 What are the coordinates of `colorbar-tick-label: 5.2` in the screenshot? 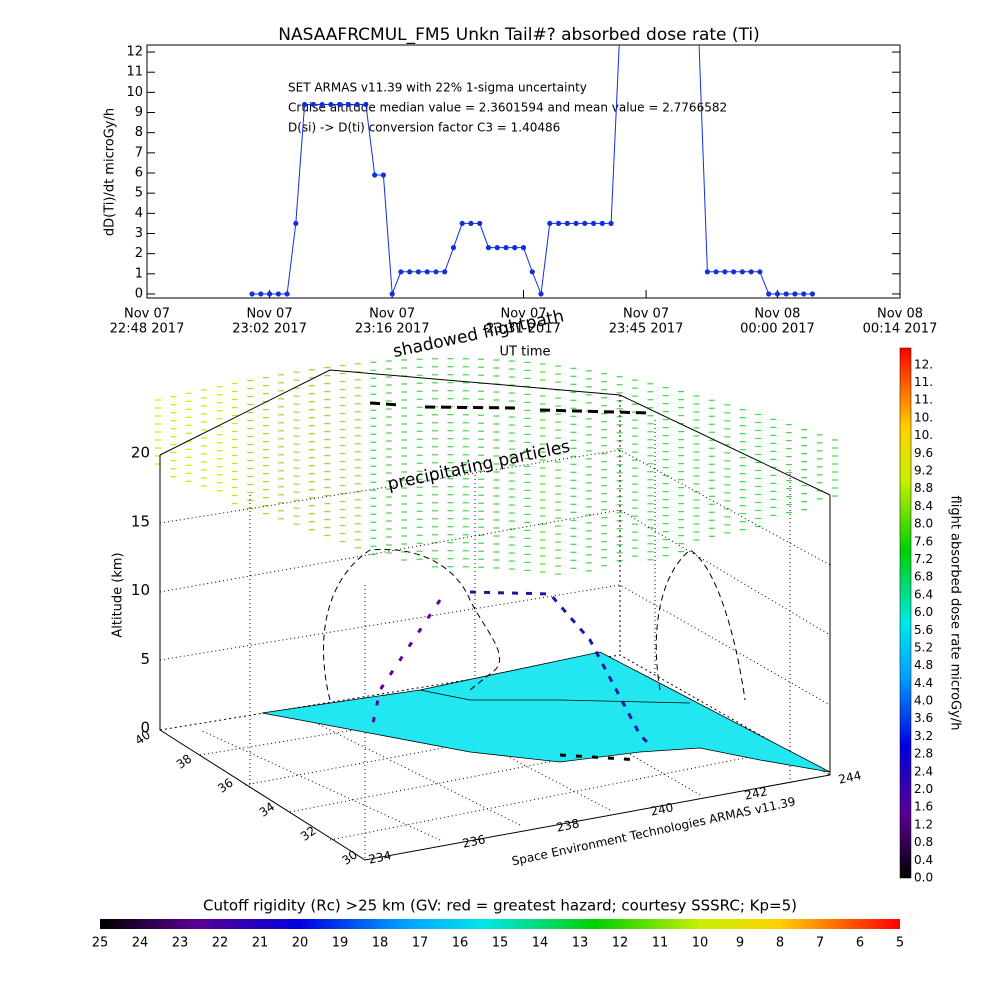 It's located at (923, 647).